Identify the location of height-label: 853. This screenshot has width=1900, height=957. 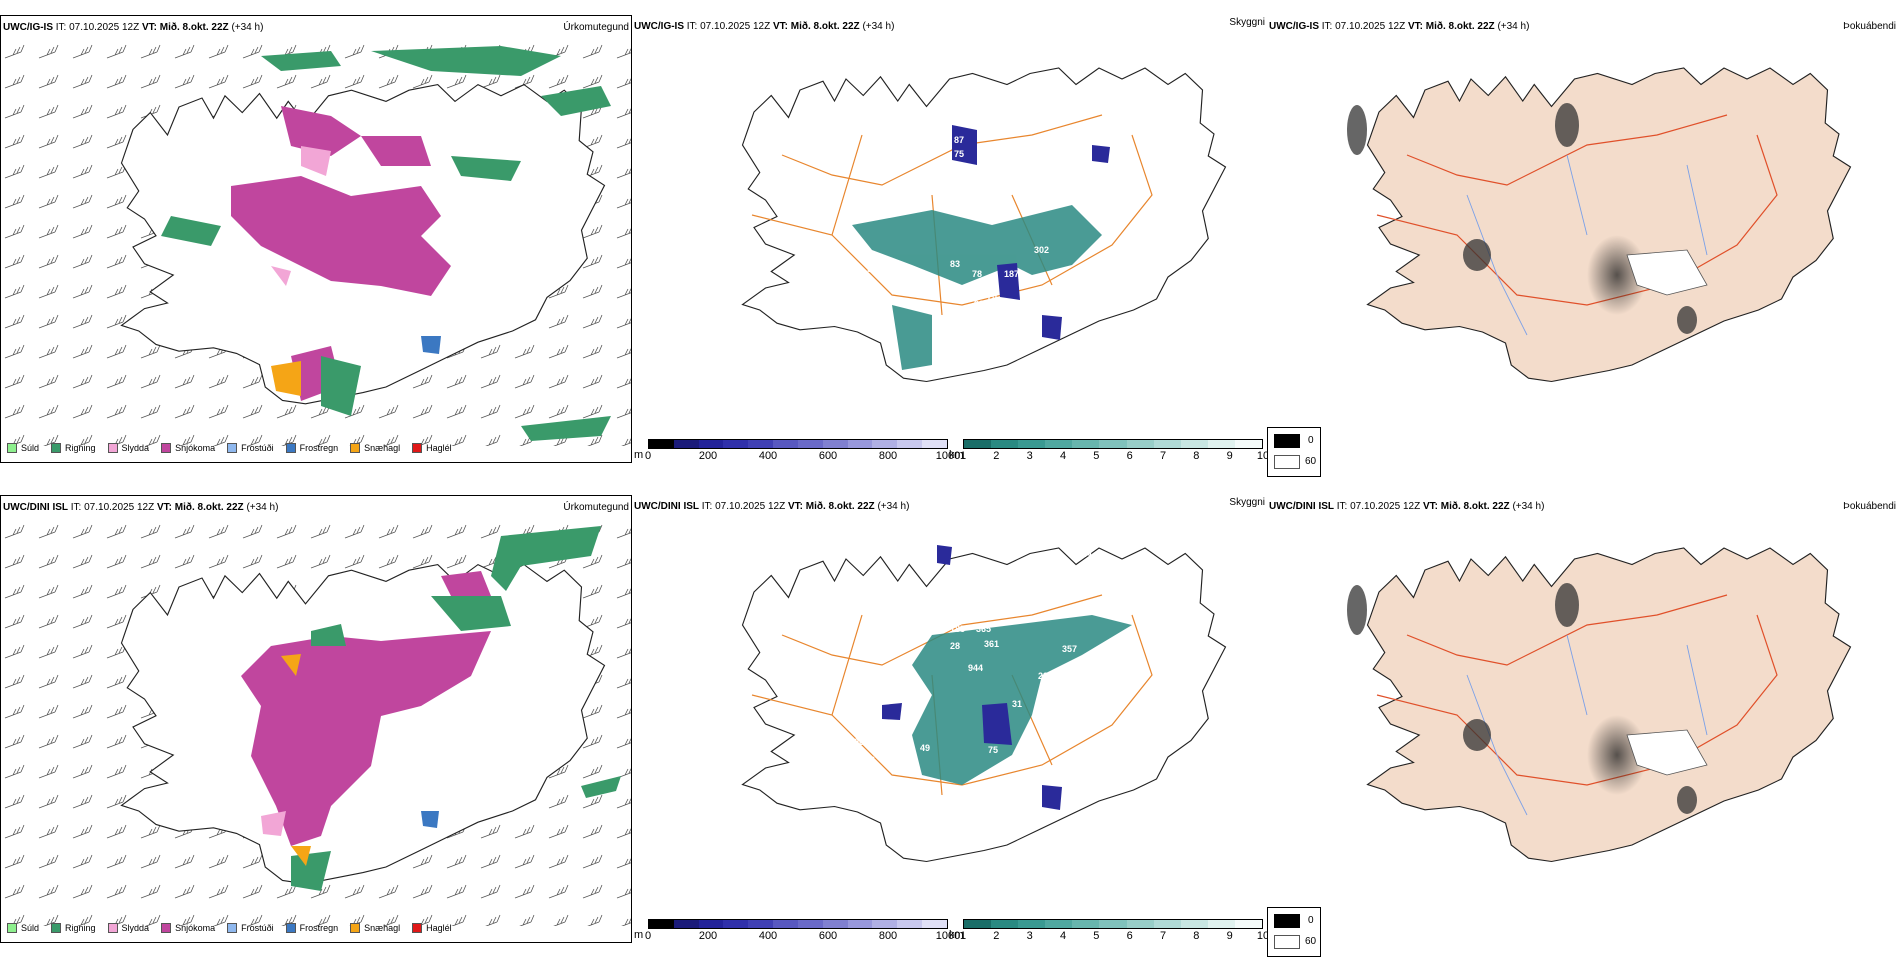
(975, 809).